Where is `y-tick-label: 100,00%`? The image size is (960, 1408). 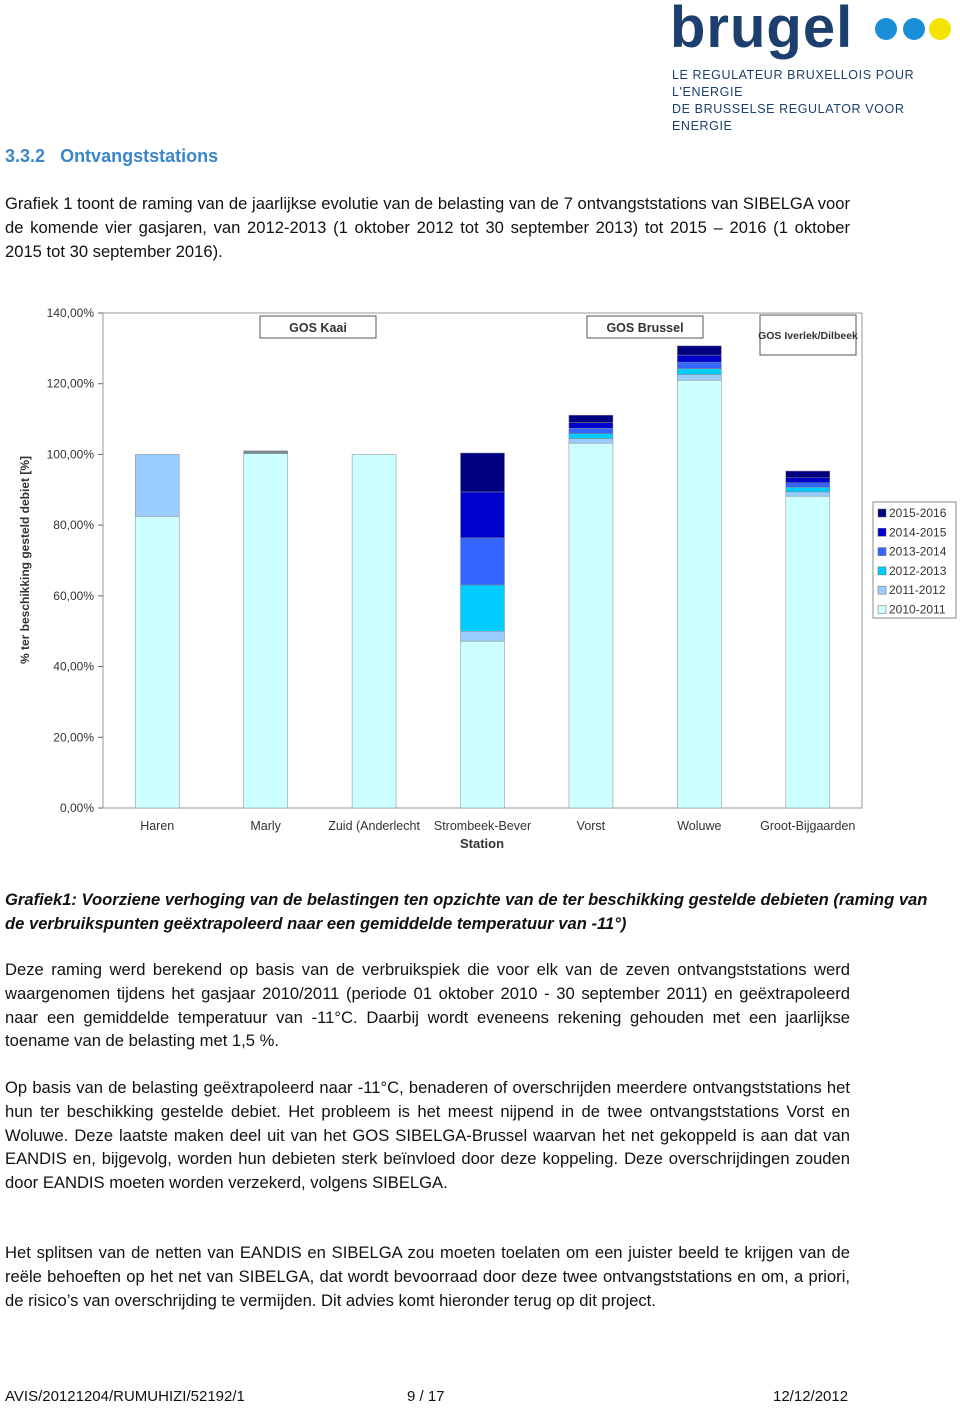
y-tick-label: 100,00% is located at coordinates (71, 454).